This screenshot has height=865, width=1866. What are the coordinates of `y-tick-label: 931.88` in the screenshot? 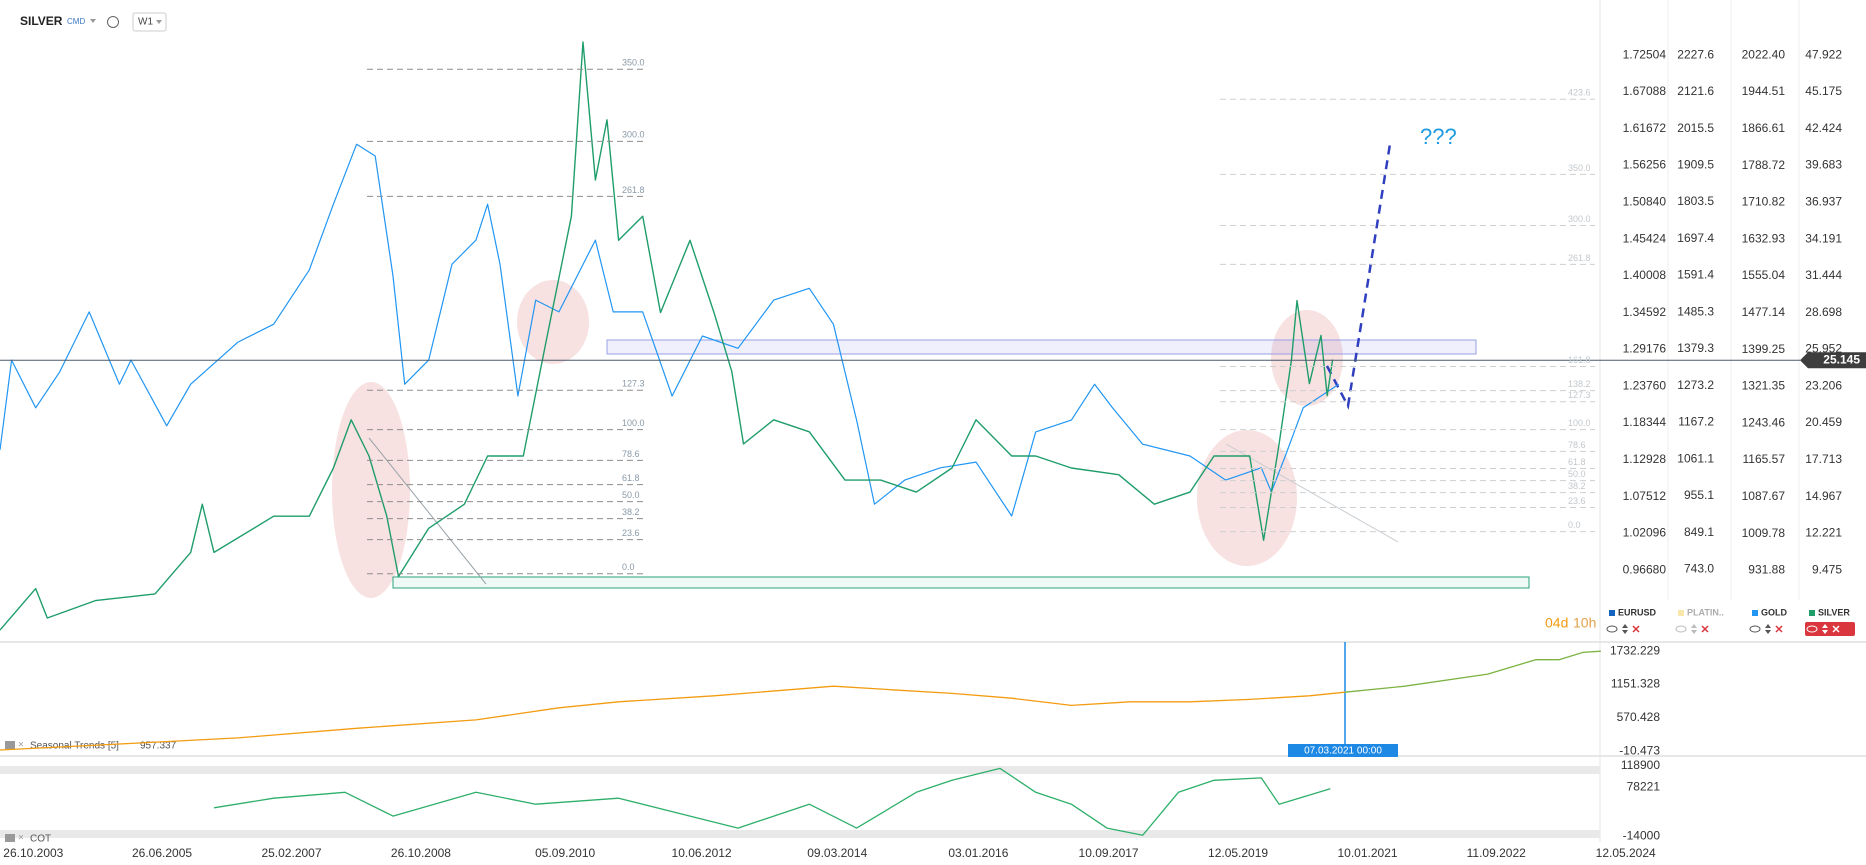 It's located at (1766, 570).